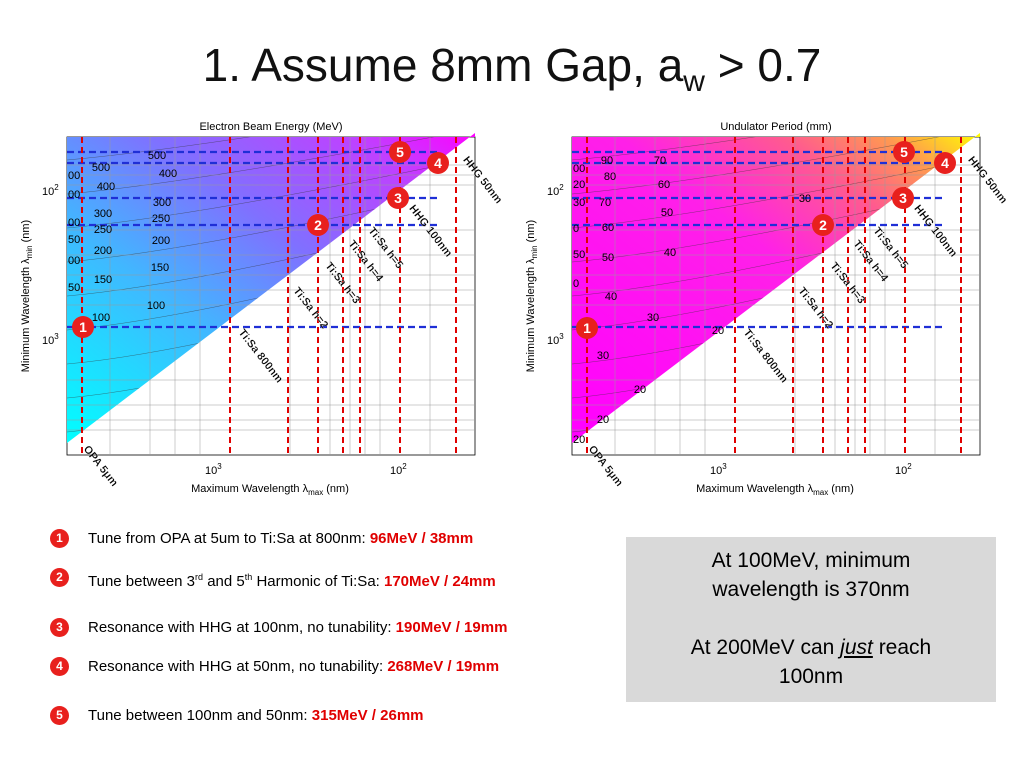 The image size is (1024, 768). I want to click on contour-label: 30, so click(805, 199).